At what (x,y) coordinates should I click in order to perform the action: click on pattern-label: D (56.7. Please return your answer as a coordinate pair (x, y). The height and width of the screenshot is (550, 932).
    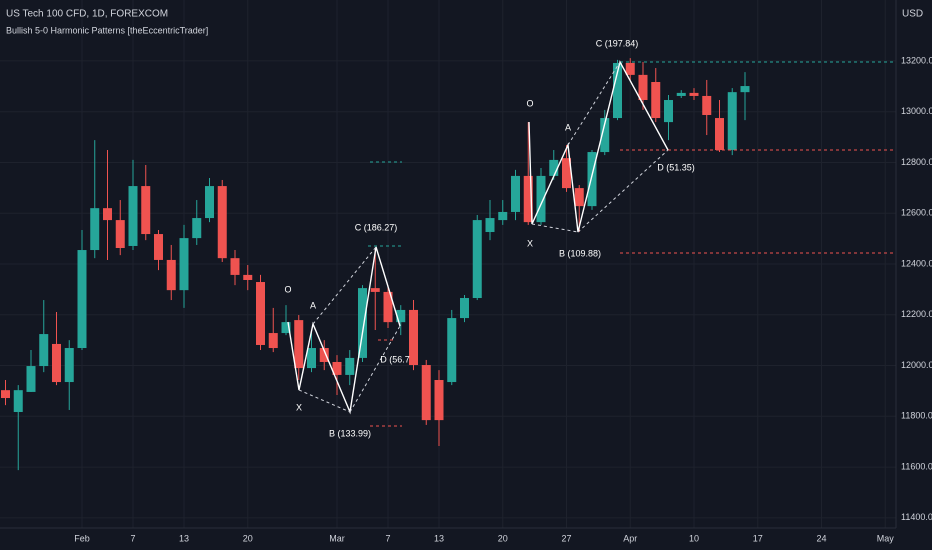
    Looking at the image, I should click on (395, 359).